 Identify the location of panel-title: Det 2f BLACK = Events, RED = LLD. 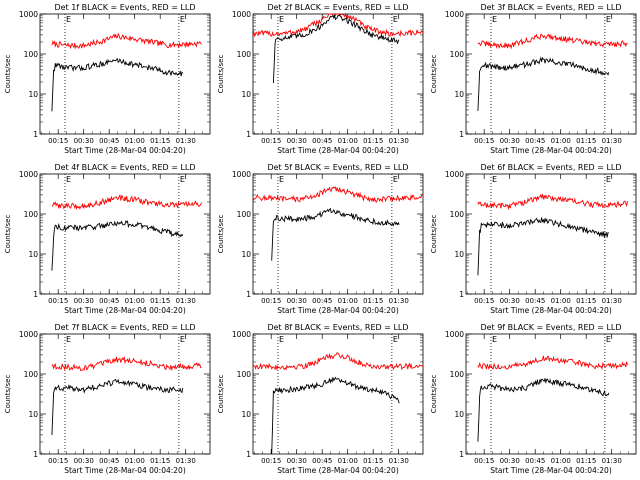
(337, 7).